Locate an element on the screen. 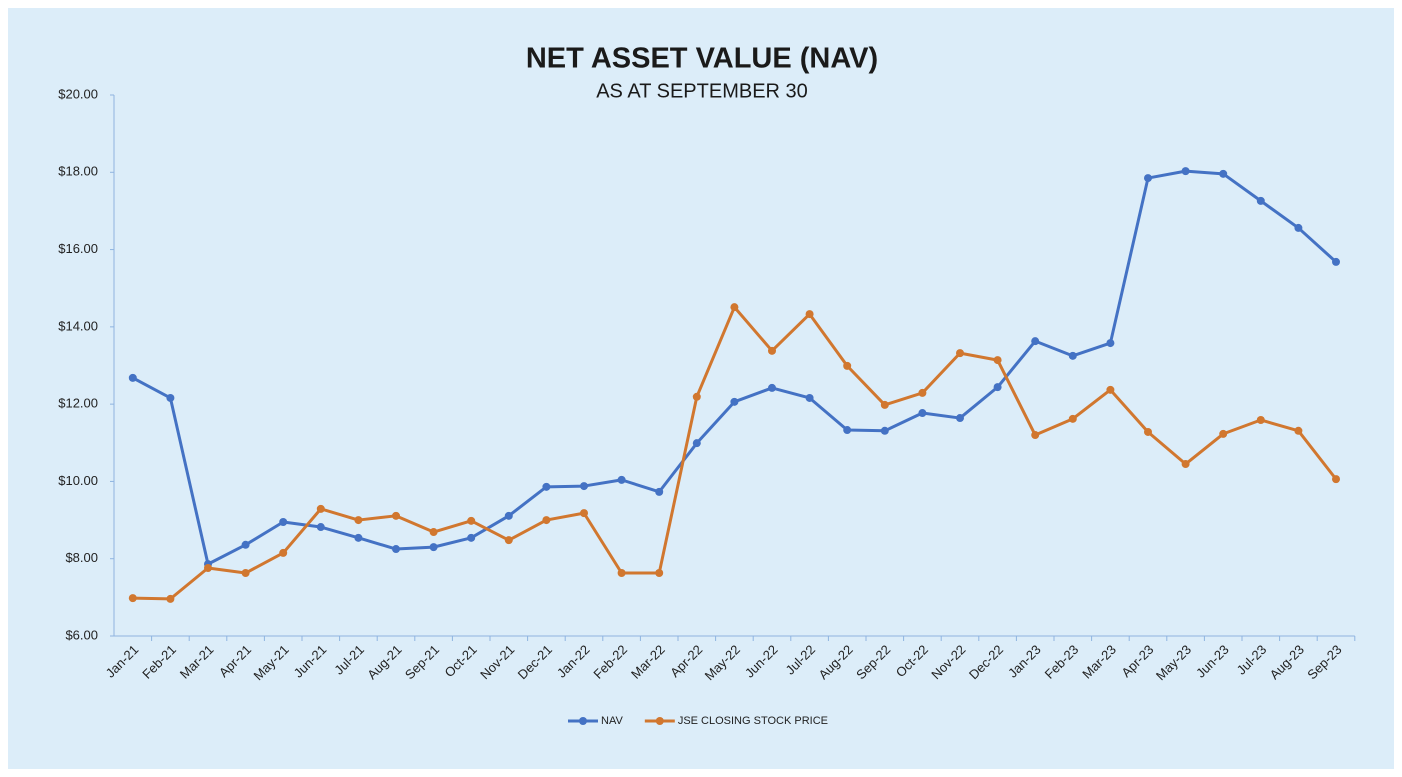 The image size is (1402, 777). y-tick-label: $14.00 is located at coordinates (78, 325).